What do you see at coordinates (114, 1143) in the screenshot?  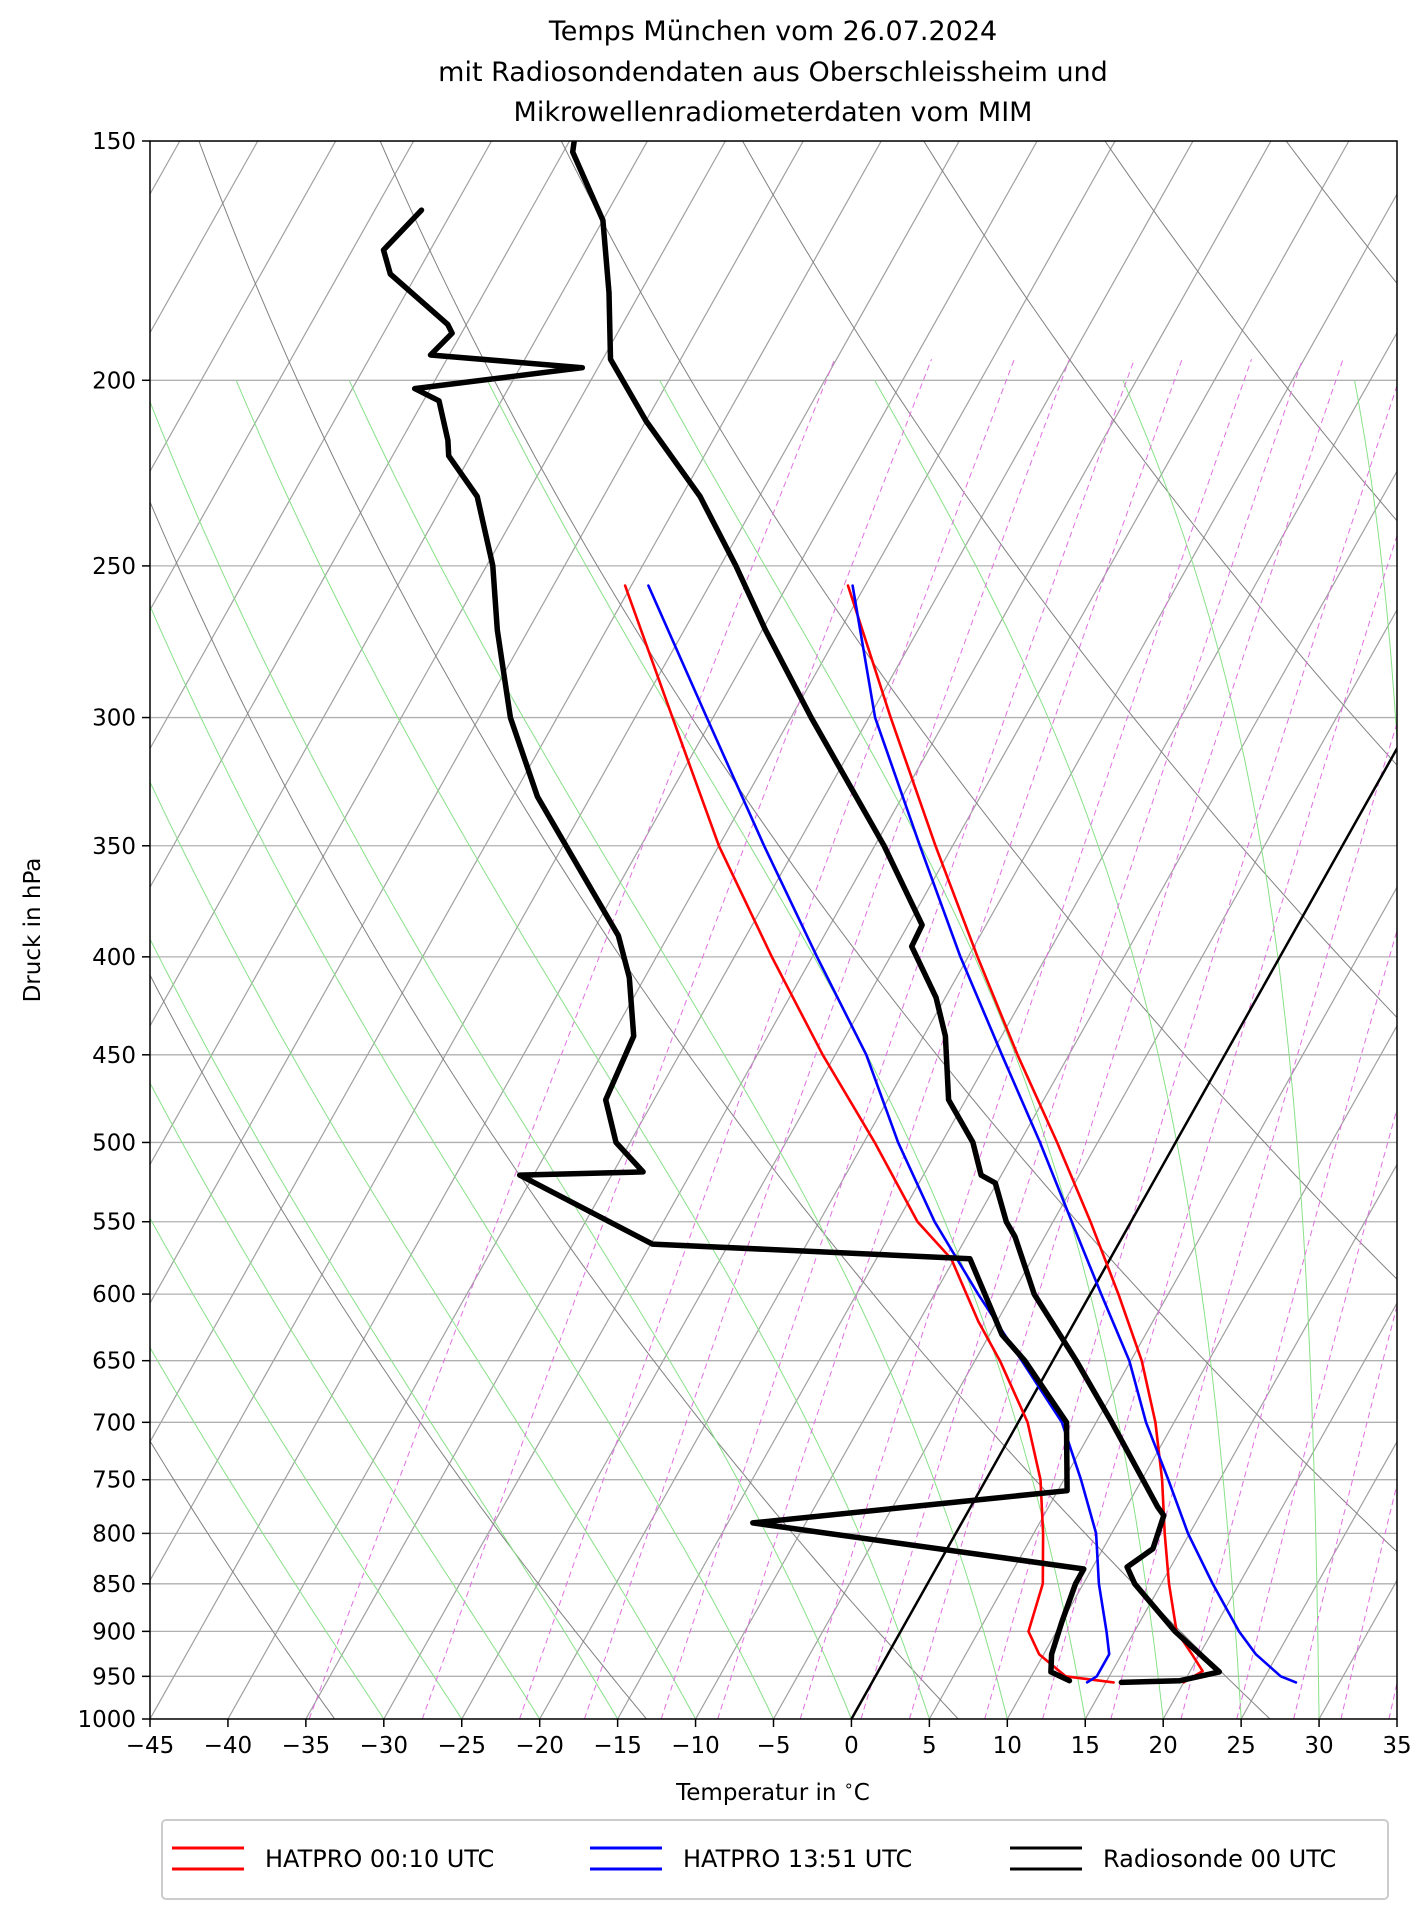 I see `y-tick-label: 500` at bounding box center [114, 1143].